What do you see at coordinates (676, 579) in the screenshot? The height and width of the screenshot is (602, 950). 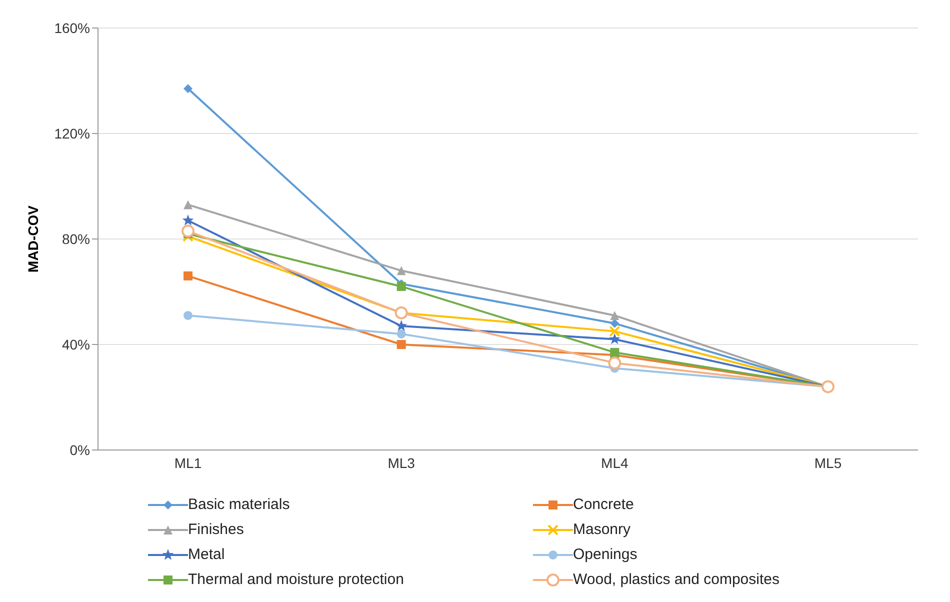 I see `legend-label: Wood, plastics and composites` at bounding box center [676, 579].